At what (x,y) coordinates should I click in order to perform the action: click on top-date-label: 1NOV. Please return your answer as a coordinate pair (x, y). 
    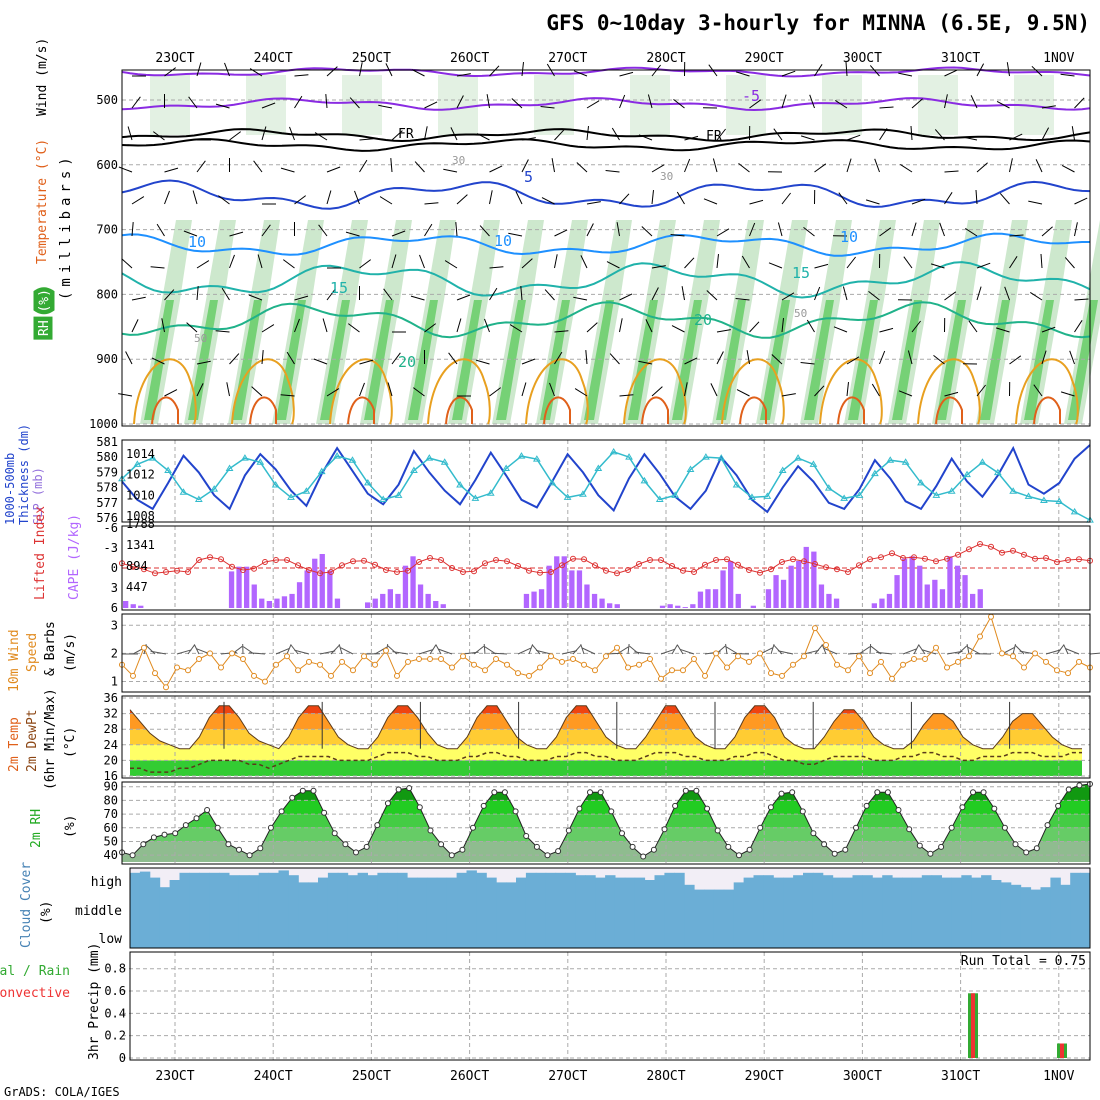
    Looking at the image, I should click on (1058, 58).